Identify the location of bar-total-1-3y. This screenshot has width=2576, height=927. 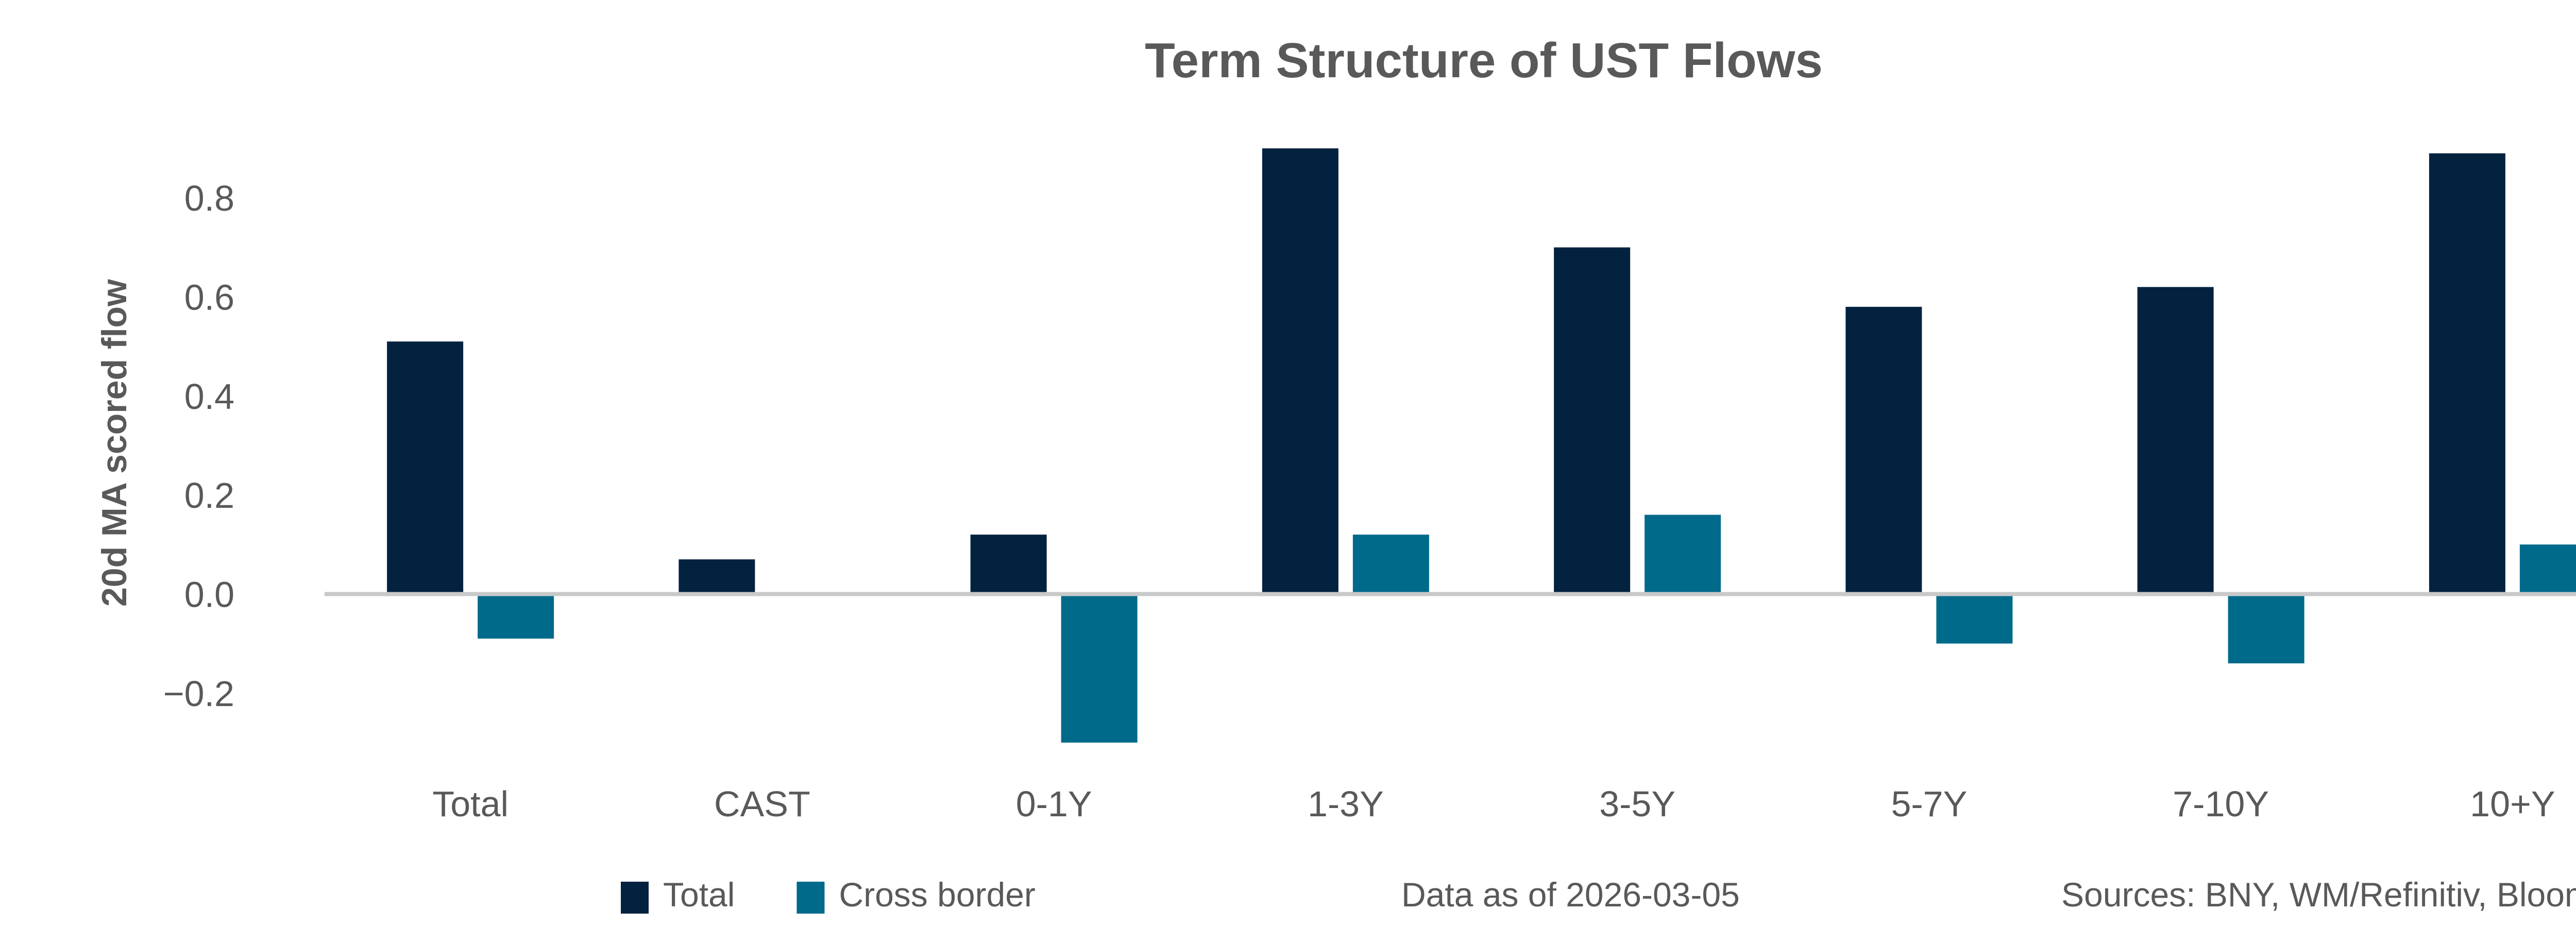
(1300, 371).